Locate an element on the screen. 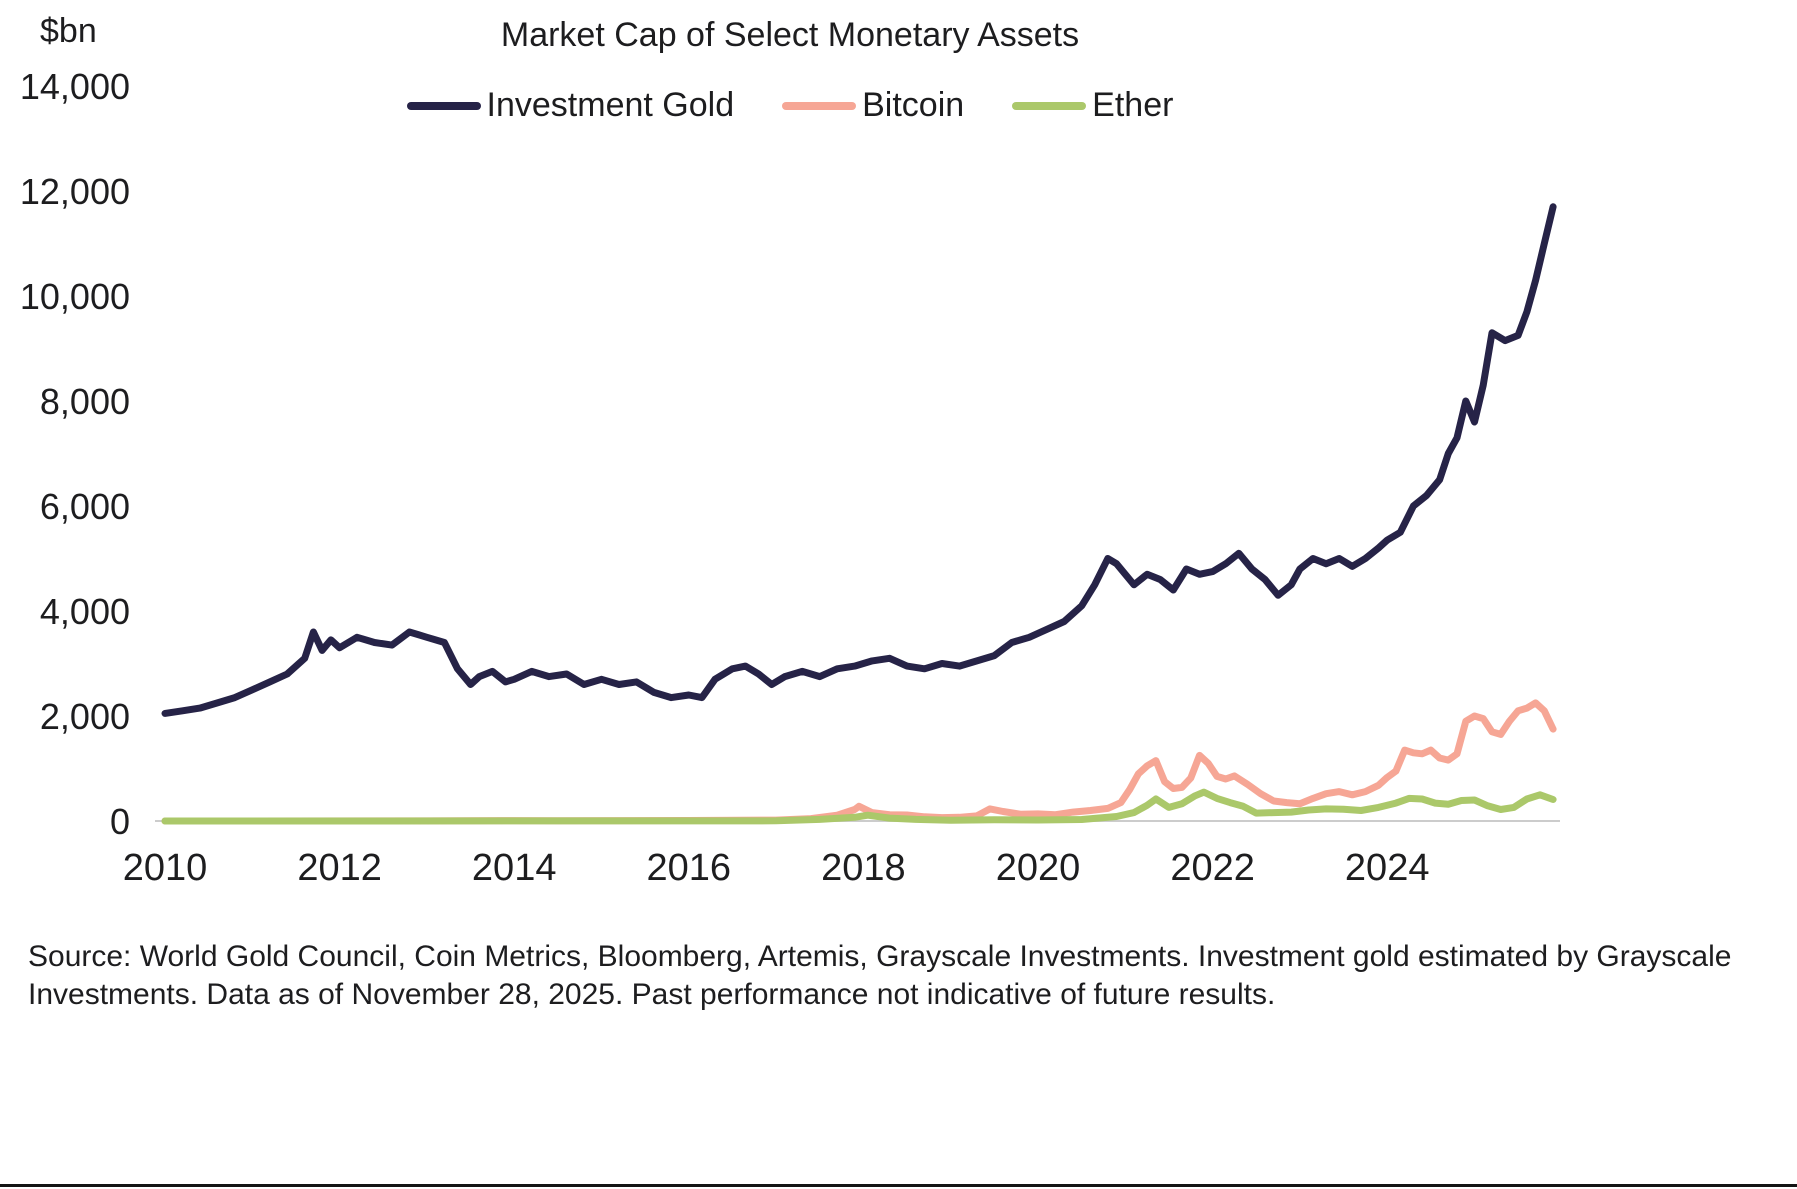 The image size is (1797, 1189). x-tick-label: 2020 is located at coordinates (1038, 868).